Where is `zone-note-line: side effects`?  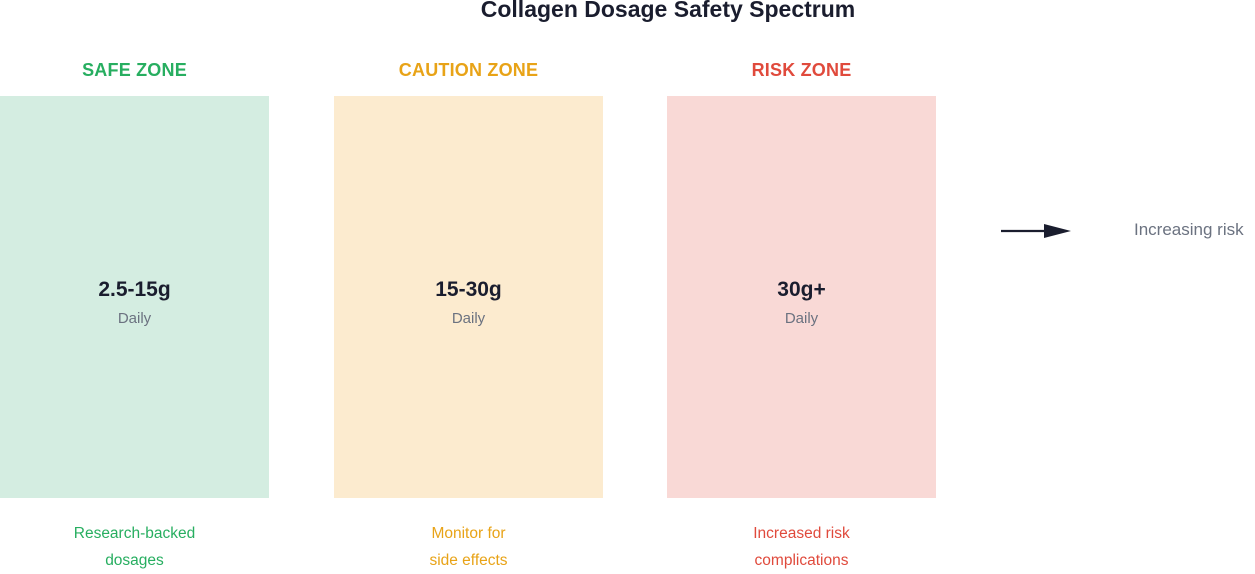
zone-note-line: side effects is located at coordinates (468, 560).